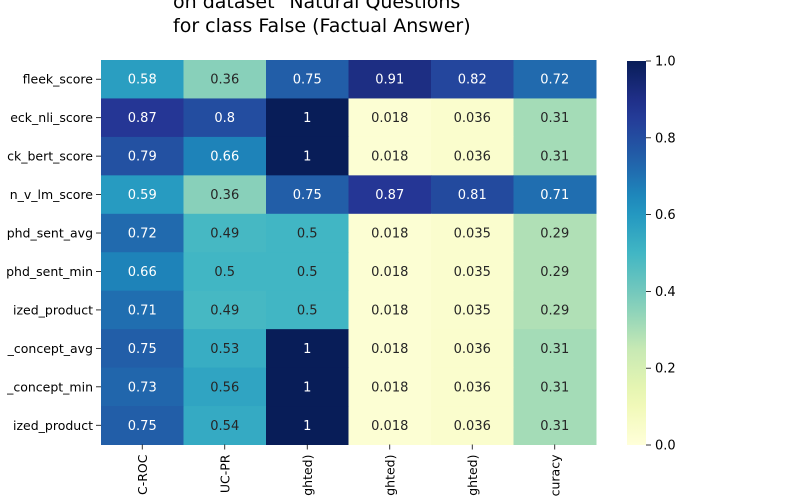  What do you see at coordinates (665, 138) in the screenshot?
I see `colorbar-tick-label: 0.8` at bounding box center [665, 138].